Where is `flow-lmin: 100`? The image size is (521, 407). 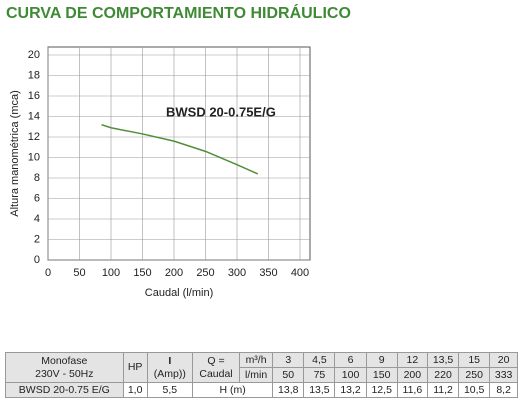
flow-lmin: 100 is located at coordinates (350, 375).